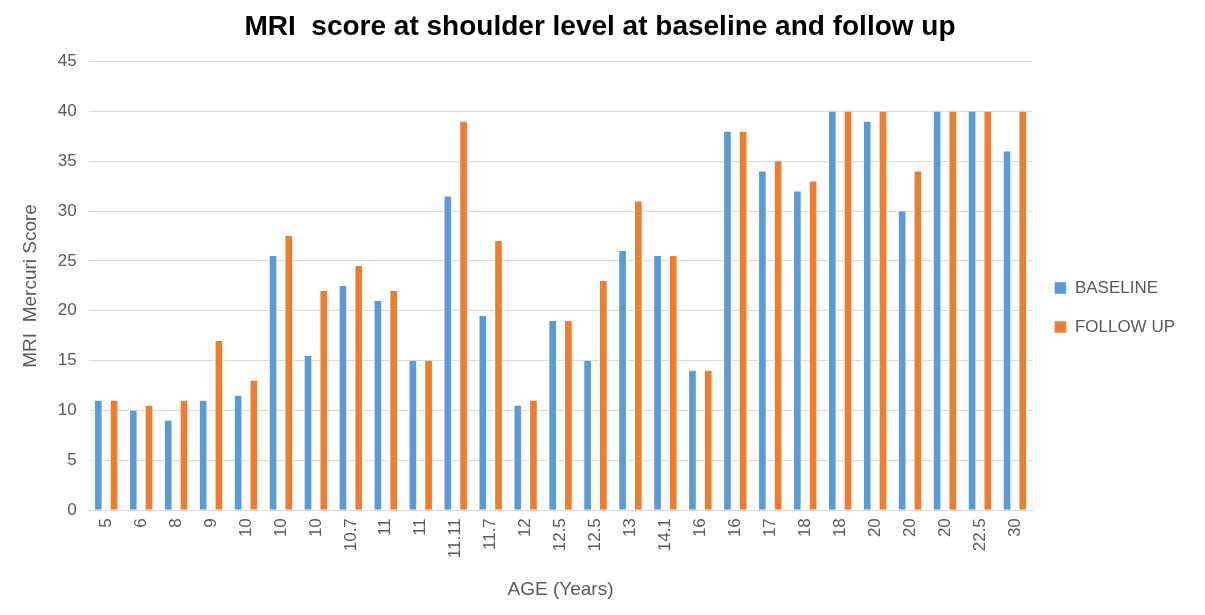 This screenshot has height=615, width=1205. I want to click on x-tick-label: 13, so click(630, 528).